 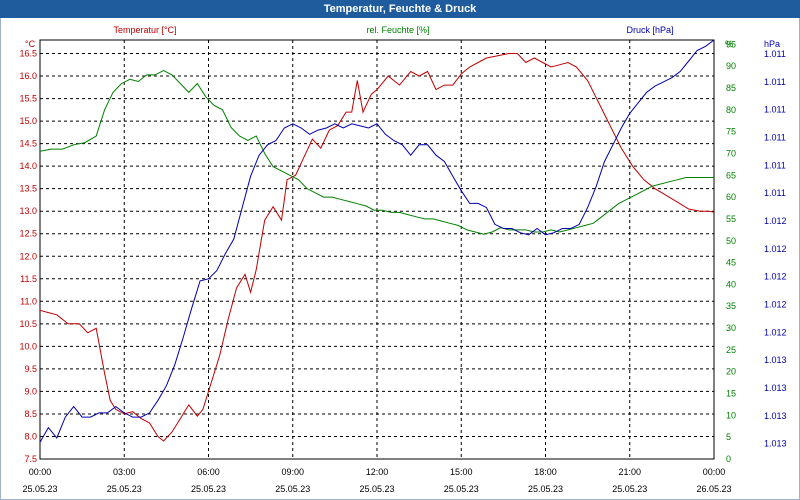 What do you see at coordinates (377, 472) in the screenshot?
I see `x-tick-time-label: 12:00` at bounding box center [377, 472].